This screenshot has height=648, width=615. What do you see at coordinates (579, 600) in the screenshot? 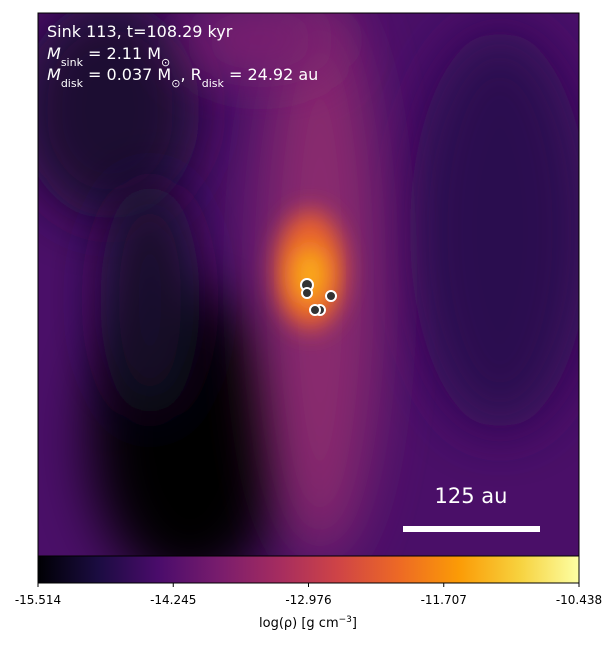
I see `tick-label: -10.438` at bounding box center [579, 600].